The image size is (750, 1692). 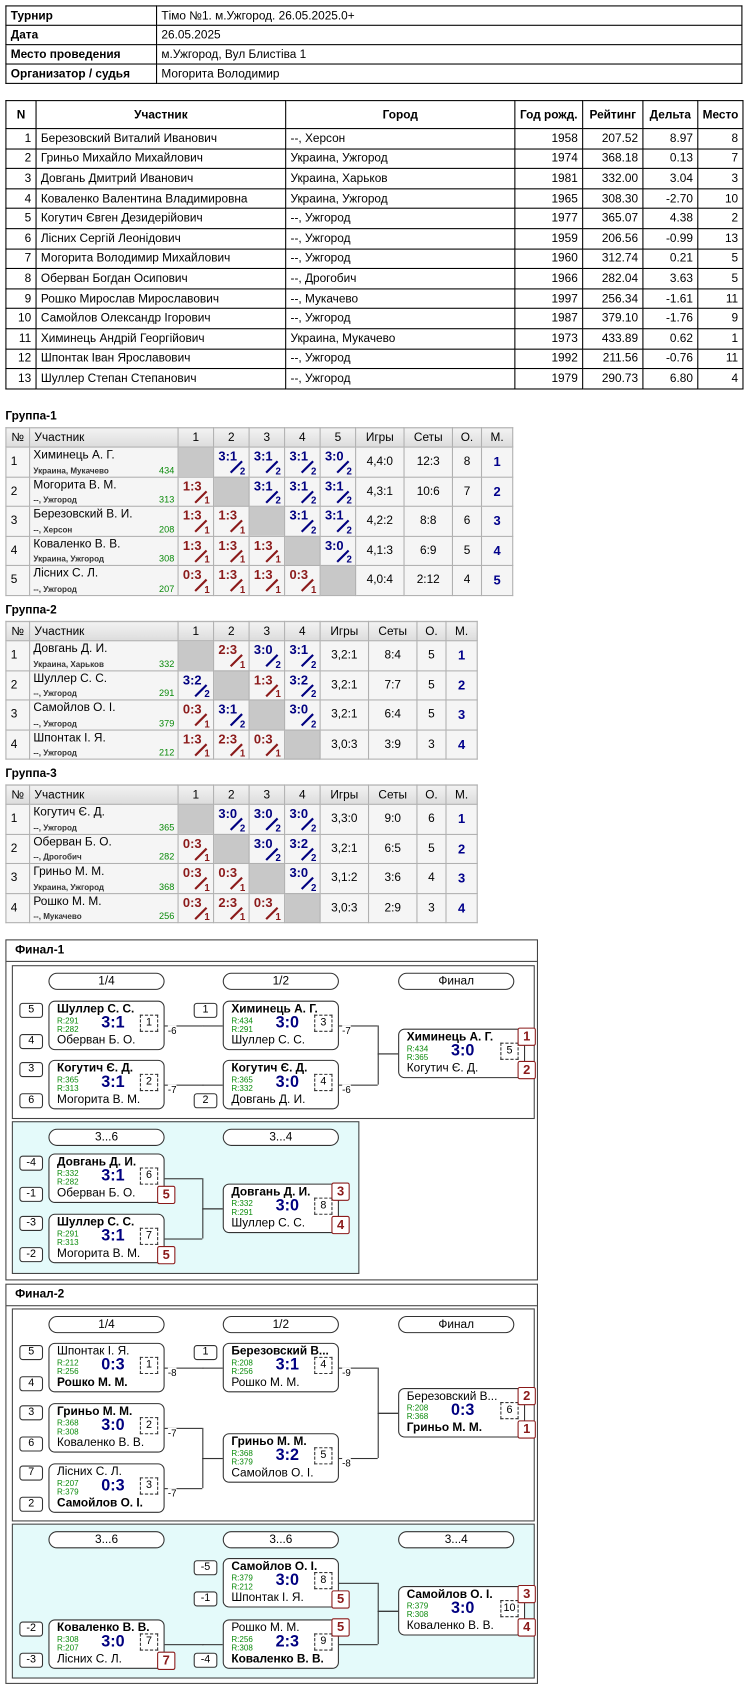 What do you see at coordinates (72, 842) in the screenshot?
I see `player-name: Оберван Б. О.` at bounding box center [72, 842].